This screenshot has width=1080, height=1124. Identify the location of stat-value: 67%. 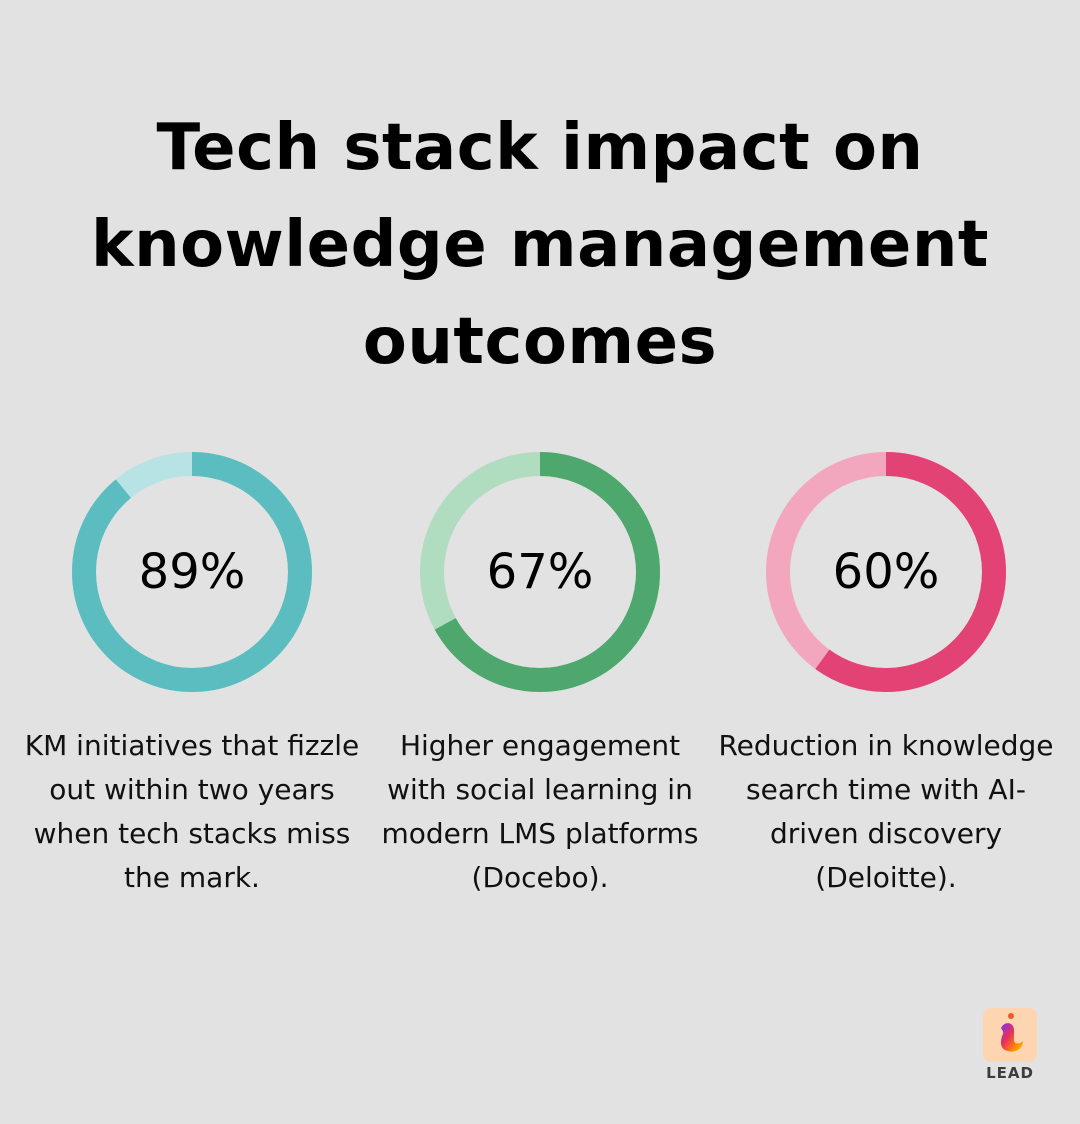
(540, 572).